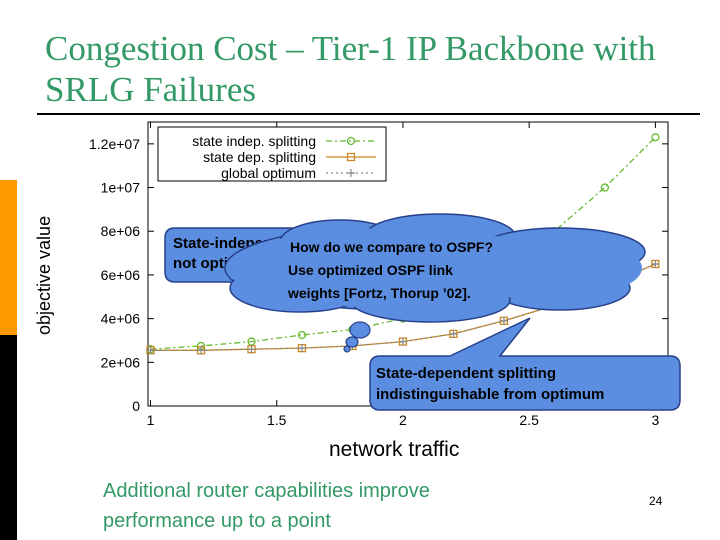 Image resolution: width=720 pixels, height=540 pixels. Describe the element at coordinates (656, 501) in the screenshot. I see `page-number: 24` at that location.